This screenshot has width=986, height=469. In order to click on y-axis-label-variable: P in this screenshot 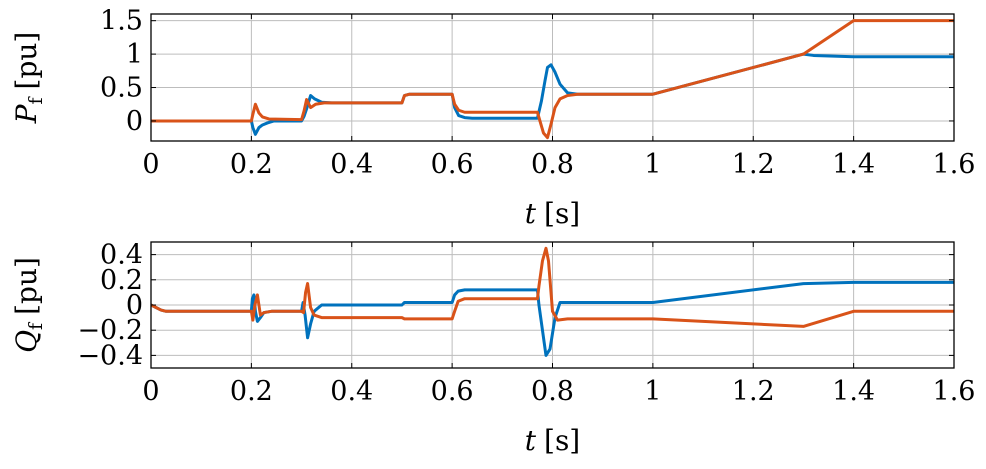, I will do `click(26, 113)`.